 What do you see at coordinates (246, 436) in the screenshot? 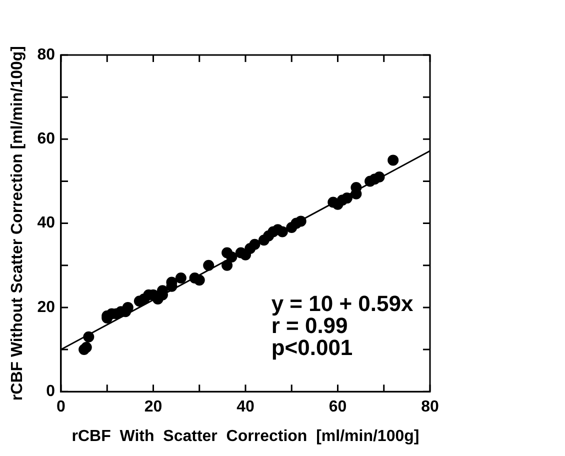
I see `x-axis-title: rCBF With Scatter Correction [ml/min/100g]` at bounding box center [246, 436].